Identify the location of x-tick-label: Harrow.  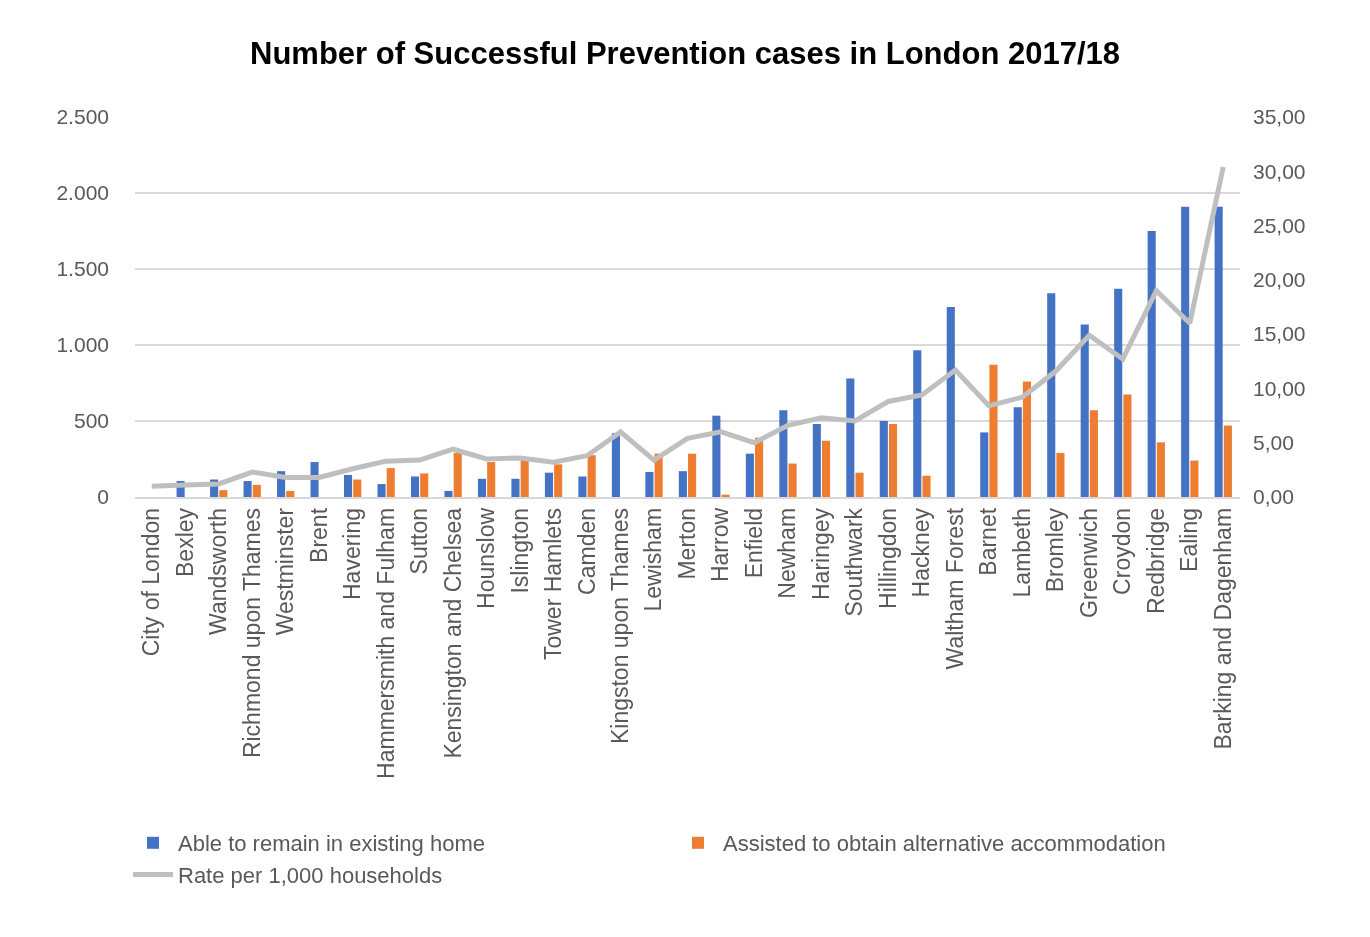
(720, 545).